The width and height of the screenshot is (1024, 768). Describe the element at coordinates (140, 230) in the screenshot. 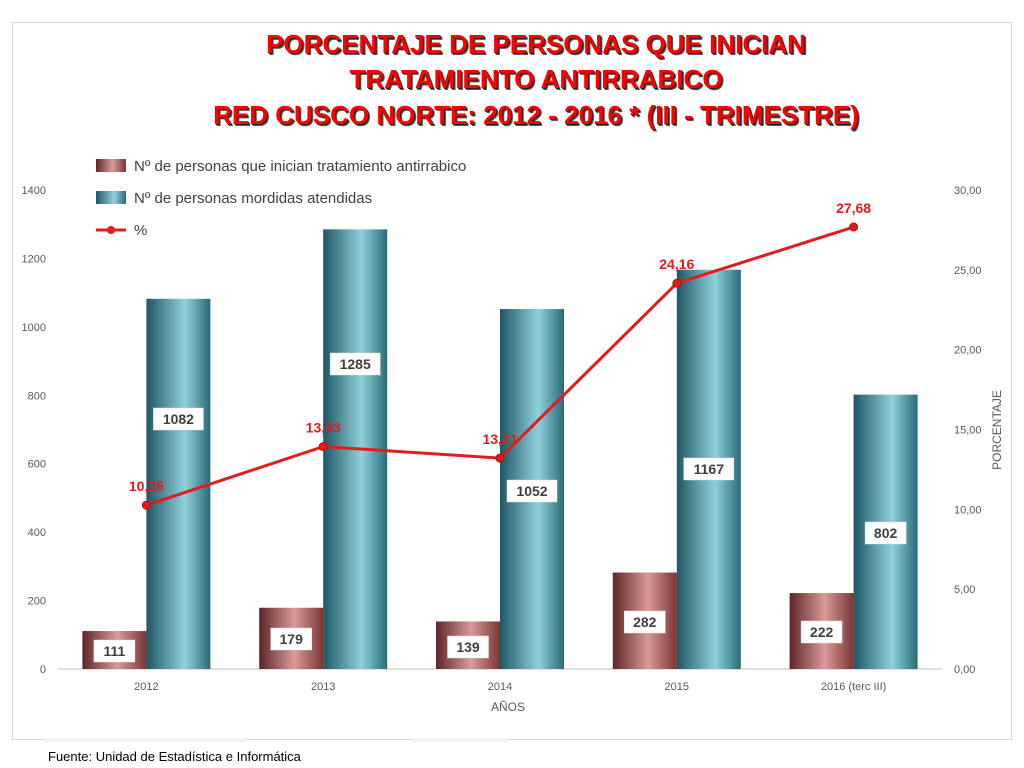

I see `legend-label: %` at that location.